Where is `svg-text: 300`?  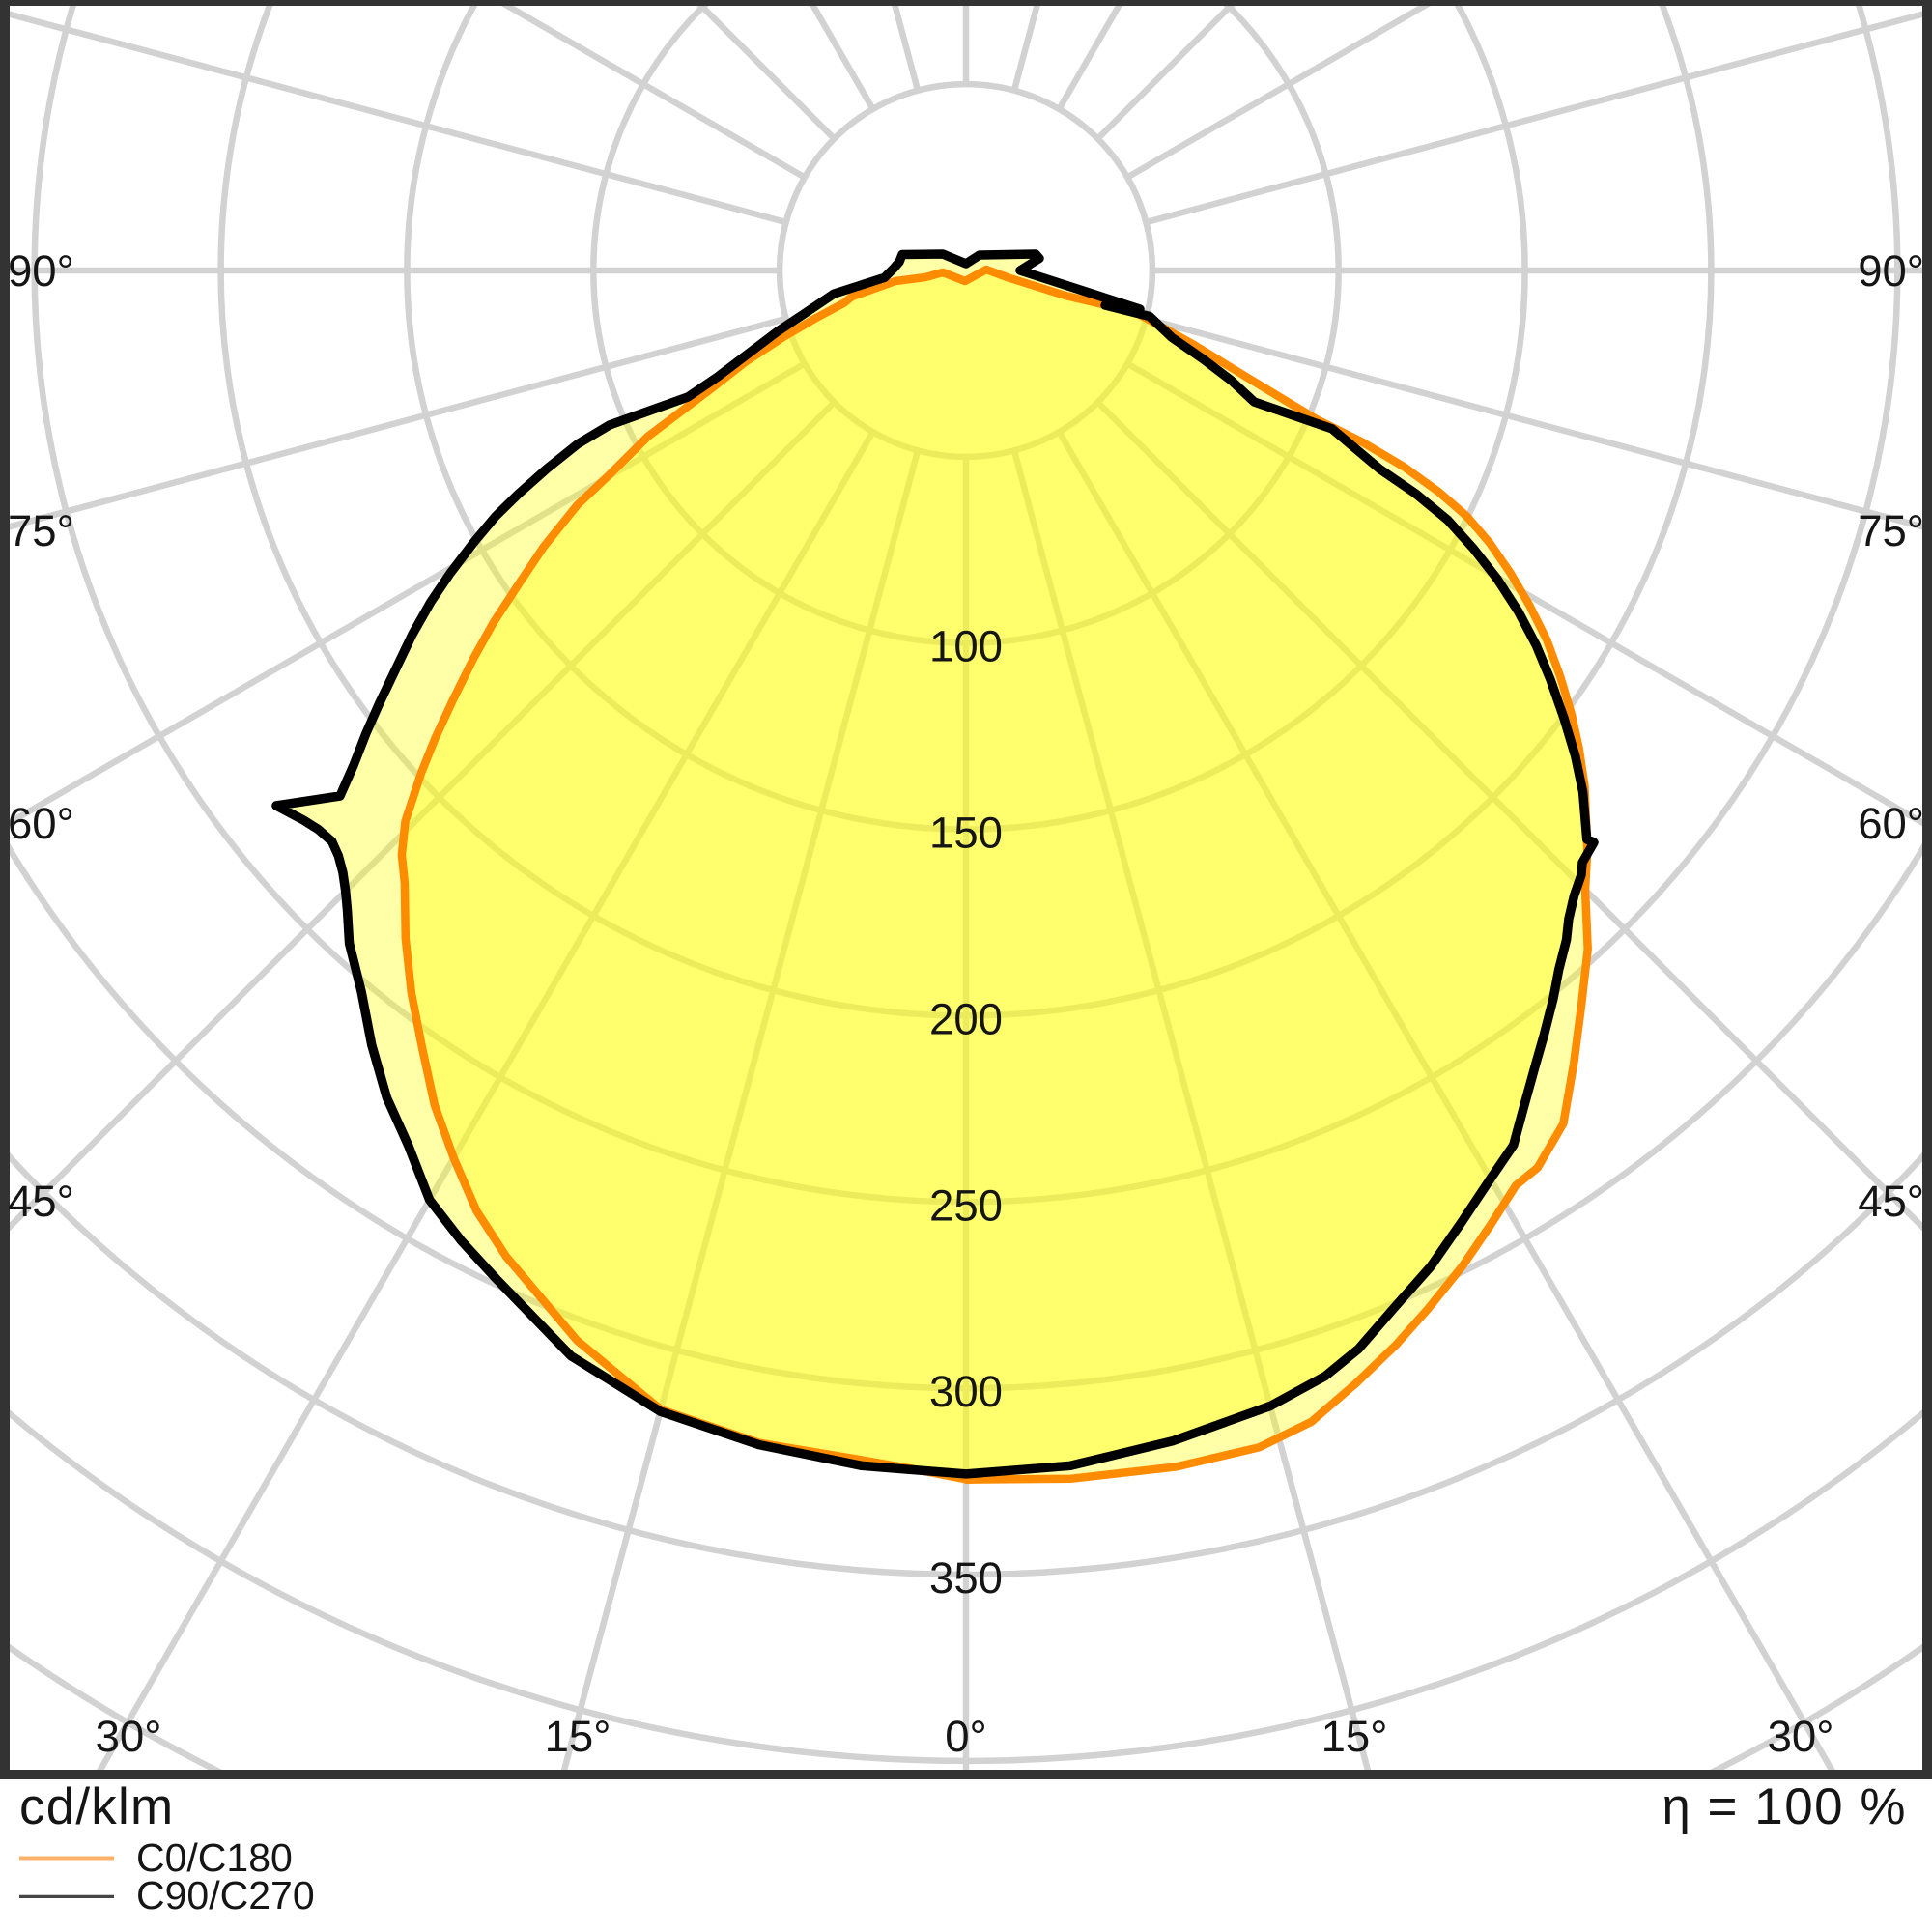
svg-text: 300 is located at coordinates (966, 1391).